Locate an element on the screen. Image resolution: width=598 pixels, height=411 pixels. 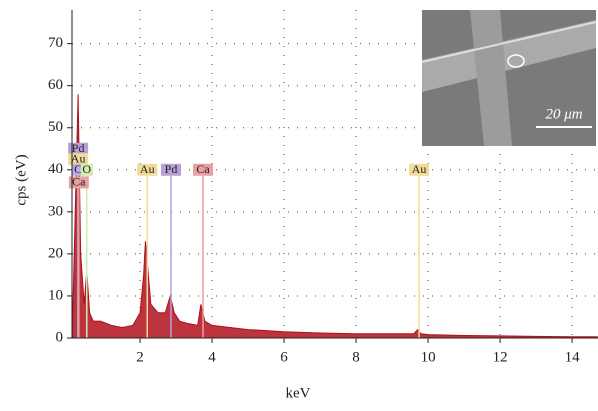
x-axis-label: keV is located at coordinates (298, 393).